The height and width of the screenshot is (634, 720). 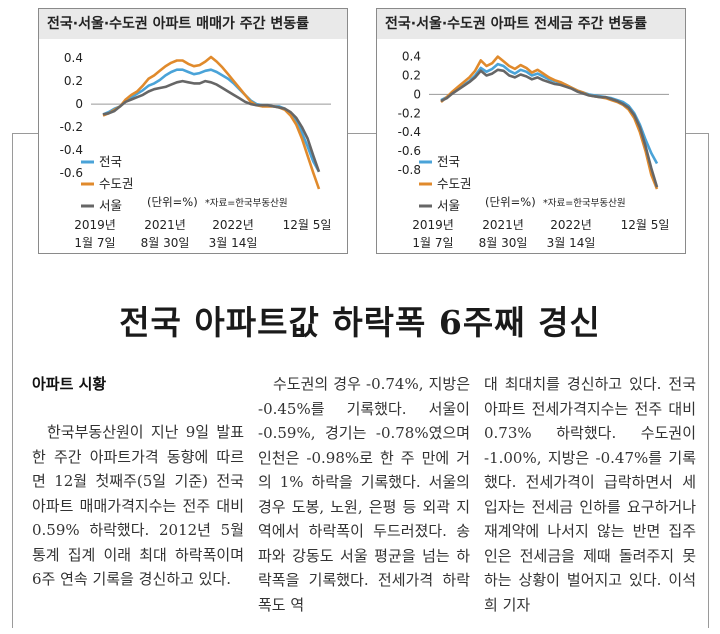 I want to click on frame-line-top-middle, so click(x=361, y=133).